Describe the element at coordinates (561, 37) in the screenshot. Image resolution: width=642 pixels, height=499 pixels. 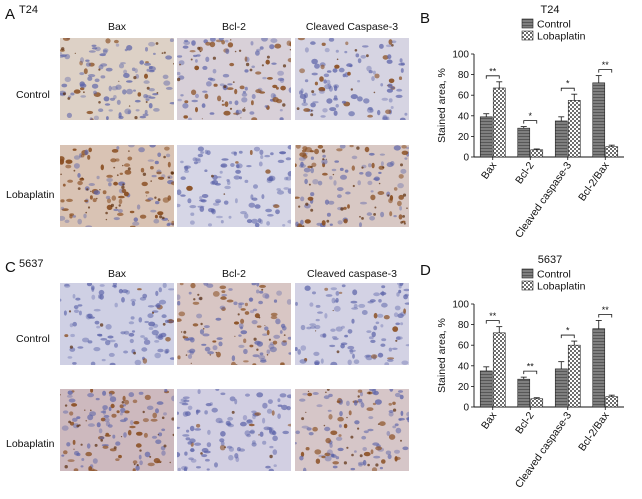
I see `legend-label-lobaplatin: Lobaplatin` at that location.